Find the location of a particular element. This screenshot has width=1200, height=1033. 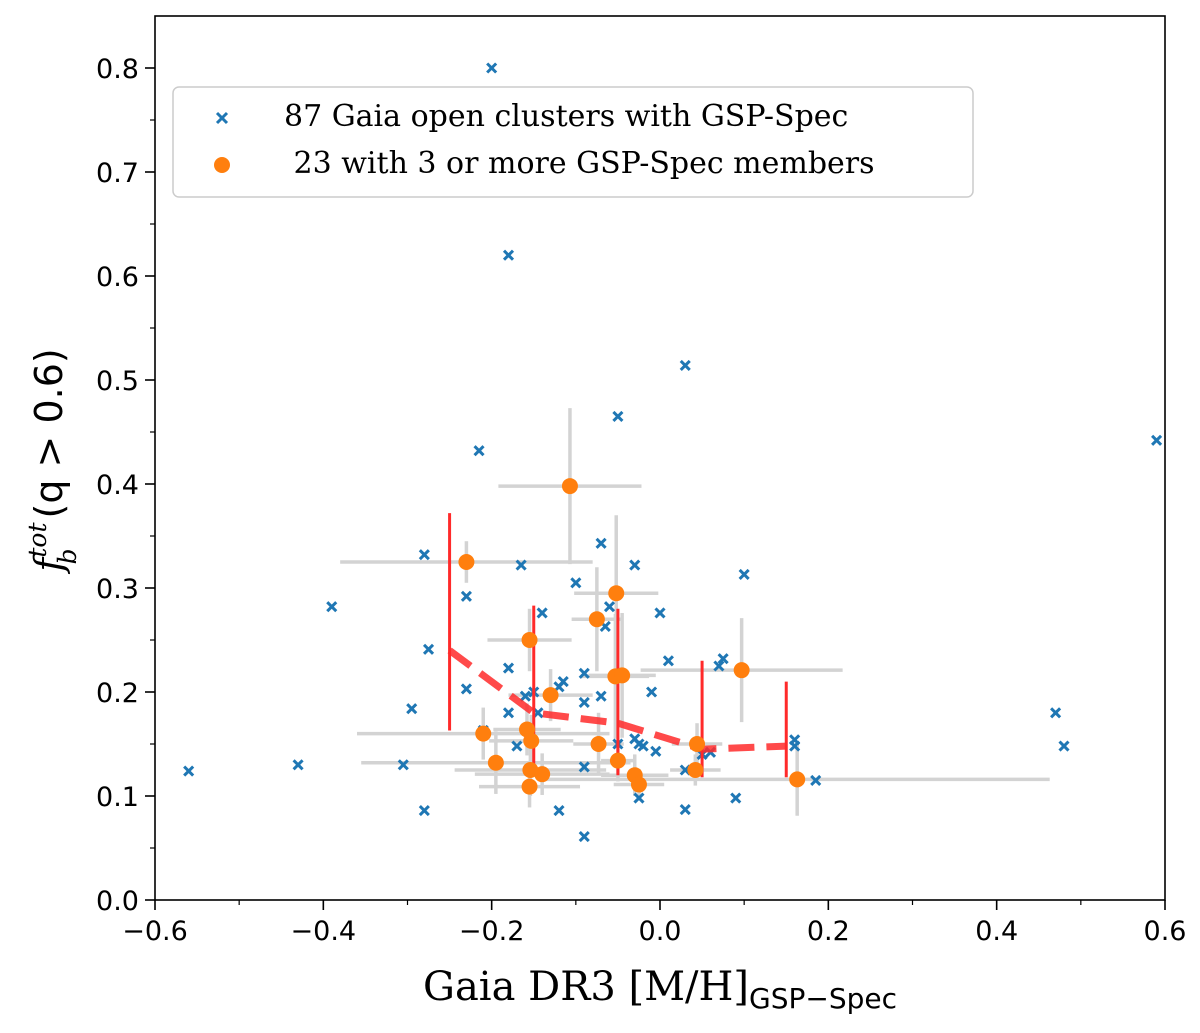

y-tick-label: 0.3 is located at coordinates (117, 589).